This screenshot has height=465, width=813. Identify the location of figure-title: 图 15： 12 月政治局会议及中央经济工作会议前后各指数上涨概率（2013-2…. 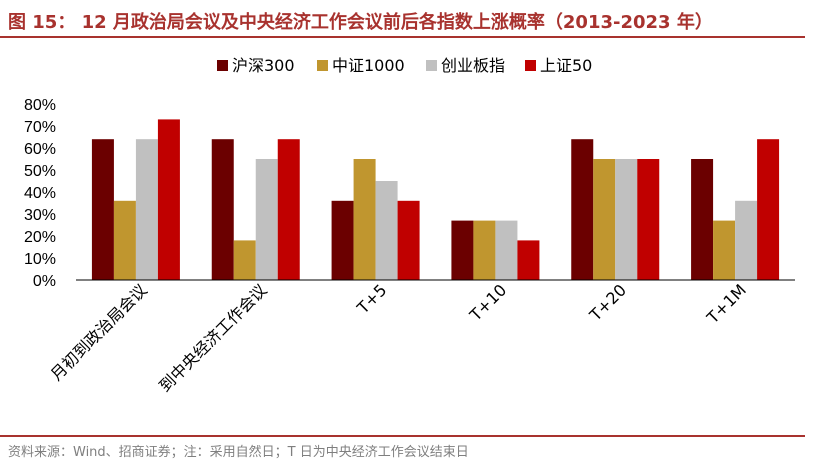
(360, 22).